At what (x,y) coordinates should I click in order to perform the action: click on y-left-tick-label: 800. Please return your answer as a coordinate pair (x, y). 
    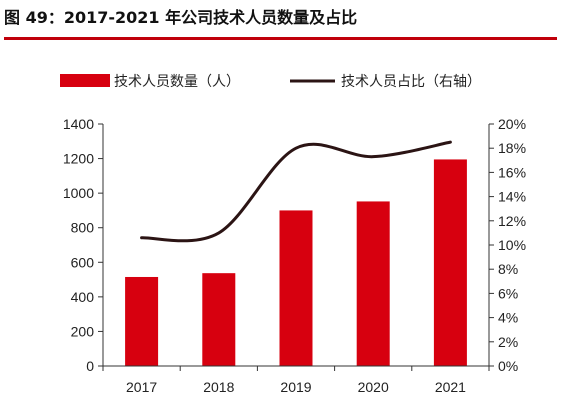
    Looking at the image, I should click on (83, 228).